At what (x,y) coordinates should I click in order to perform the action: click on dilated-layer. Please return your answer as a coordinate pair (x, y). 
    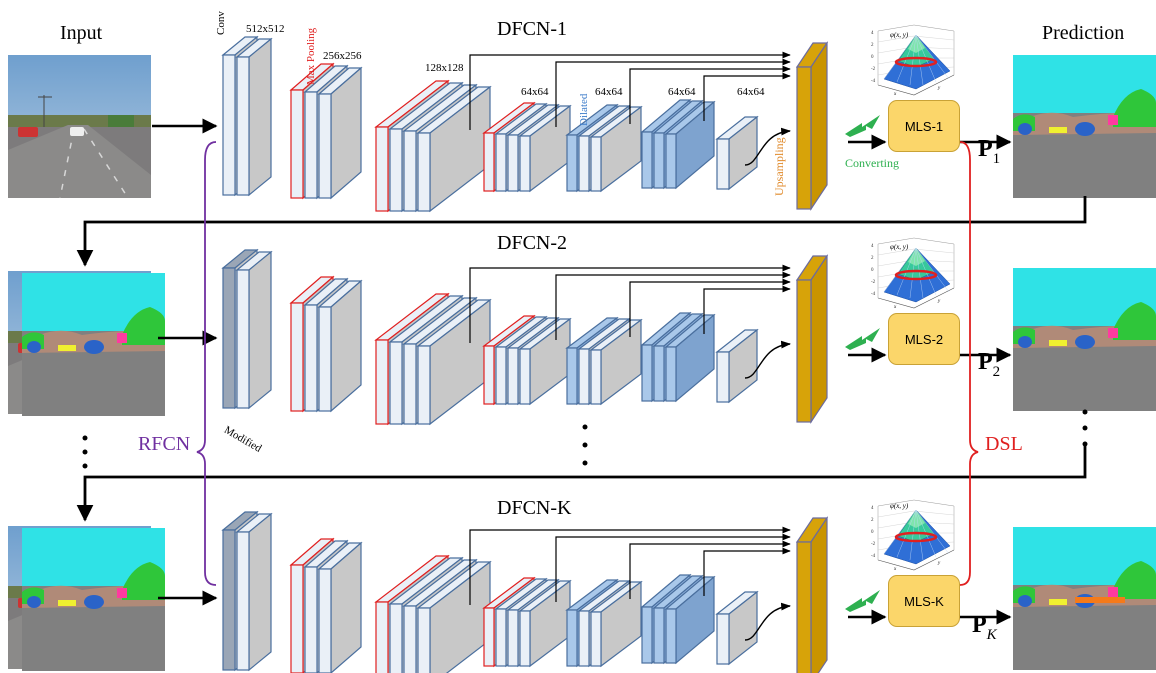
    Looking at the image, I should click on (690, 620).